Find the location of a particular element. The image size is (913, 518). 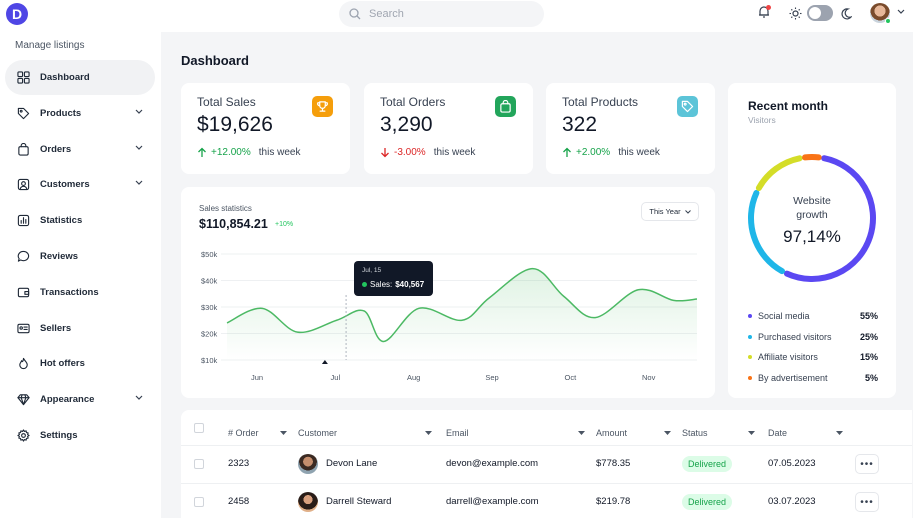

sidebar-item-reviews: Reviews is located at coordinates (80, 256).